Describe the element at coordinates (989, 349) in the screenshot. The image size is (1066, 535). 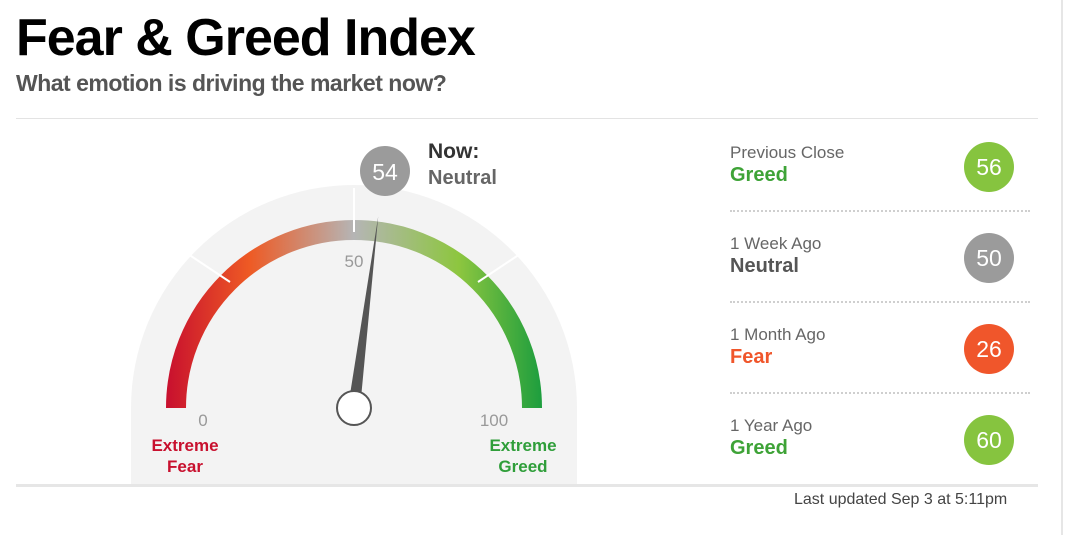
I see `history-value-circle: 26` at that location.